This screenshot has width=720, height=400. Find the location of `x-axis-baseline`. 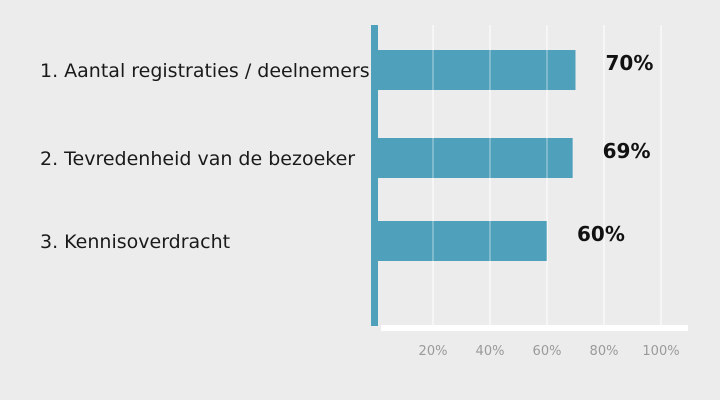

x-axis-baseline is located at coordinates (534, 328).